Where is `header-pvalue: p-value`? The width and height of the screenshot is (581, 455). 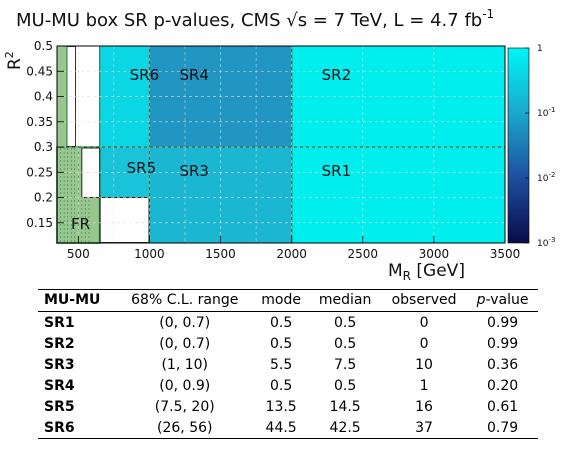 header-pvalue: p-value is located at coordinates (502, 300).